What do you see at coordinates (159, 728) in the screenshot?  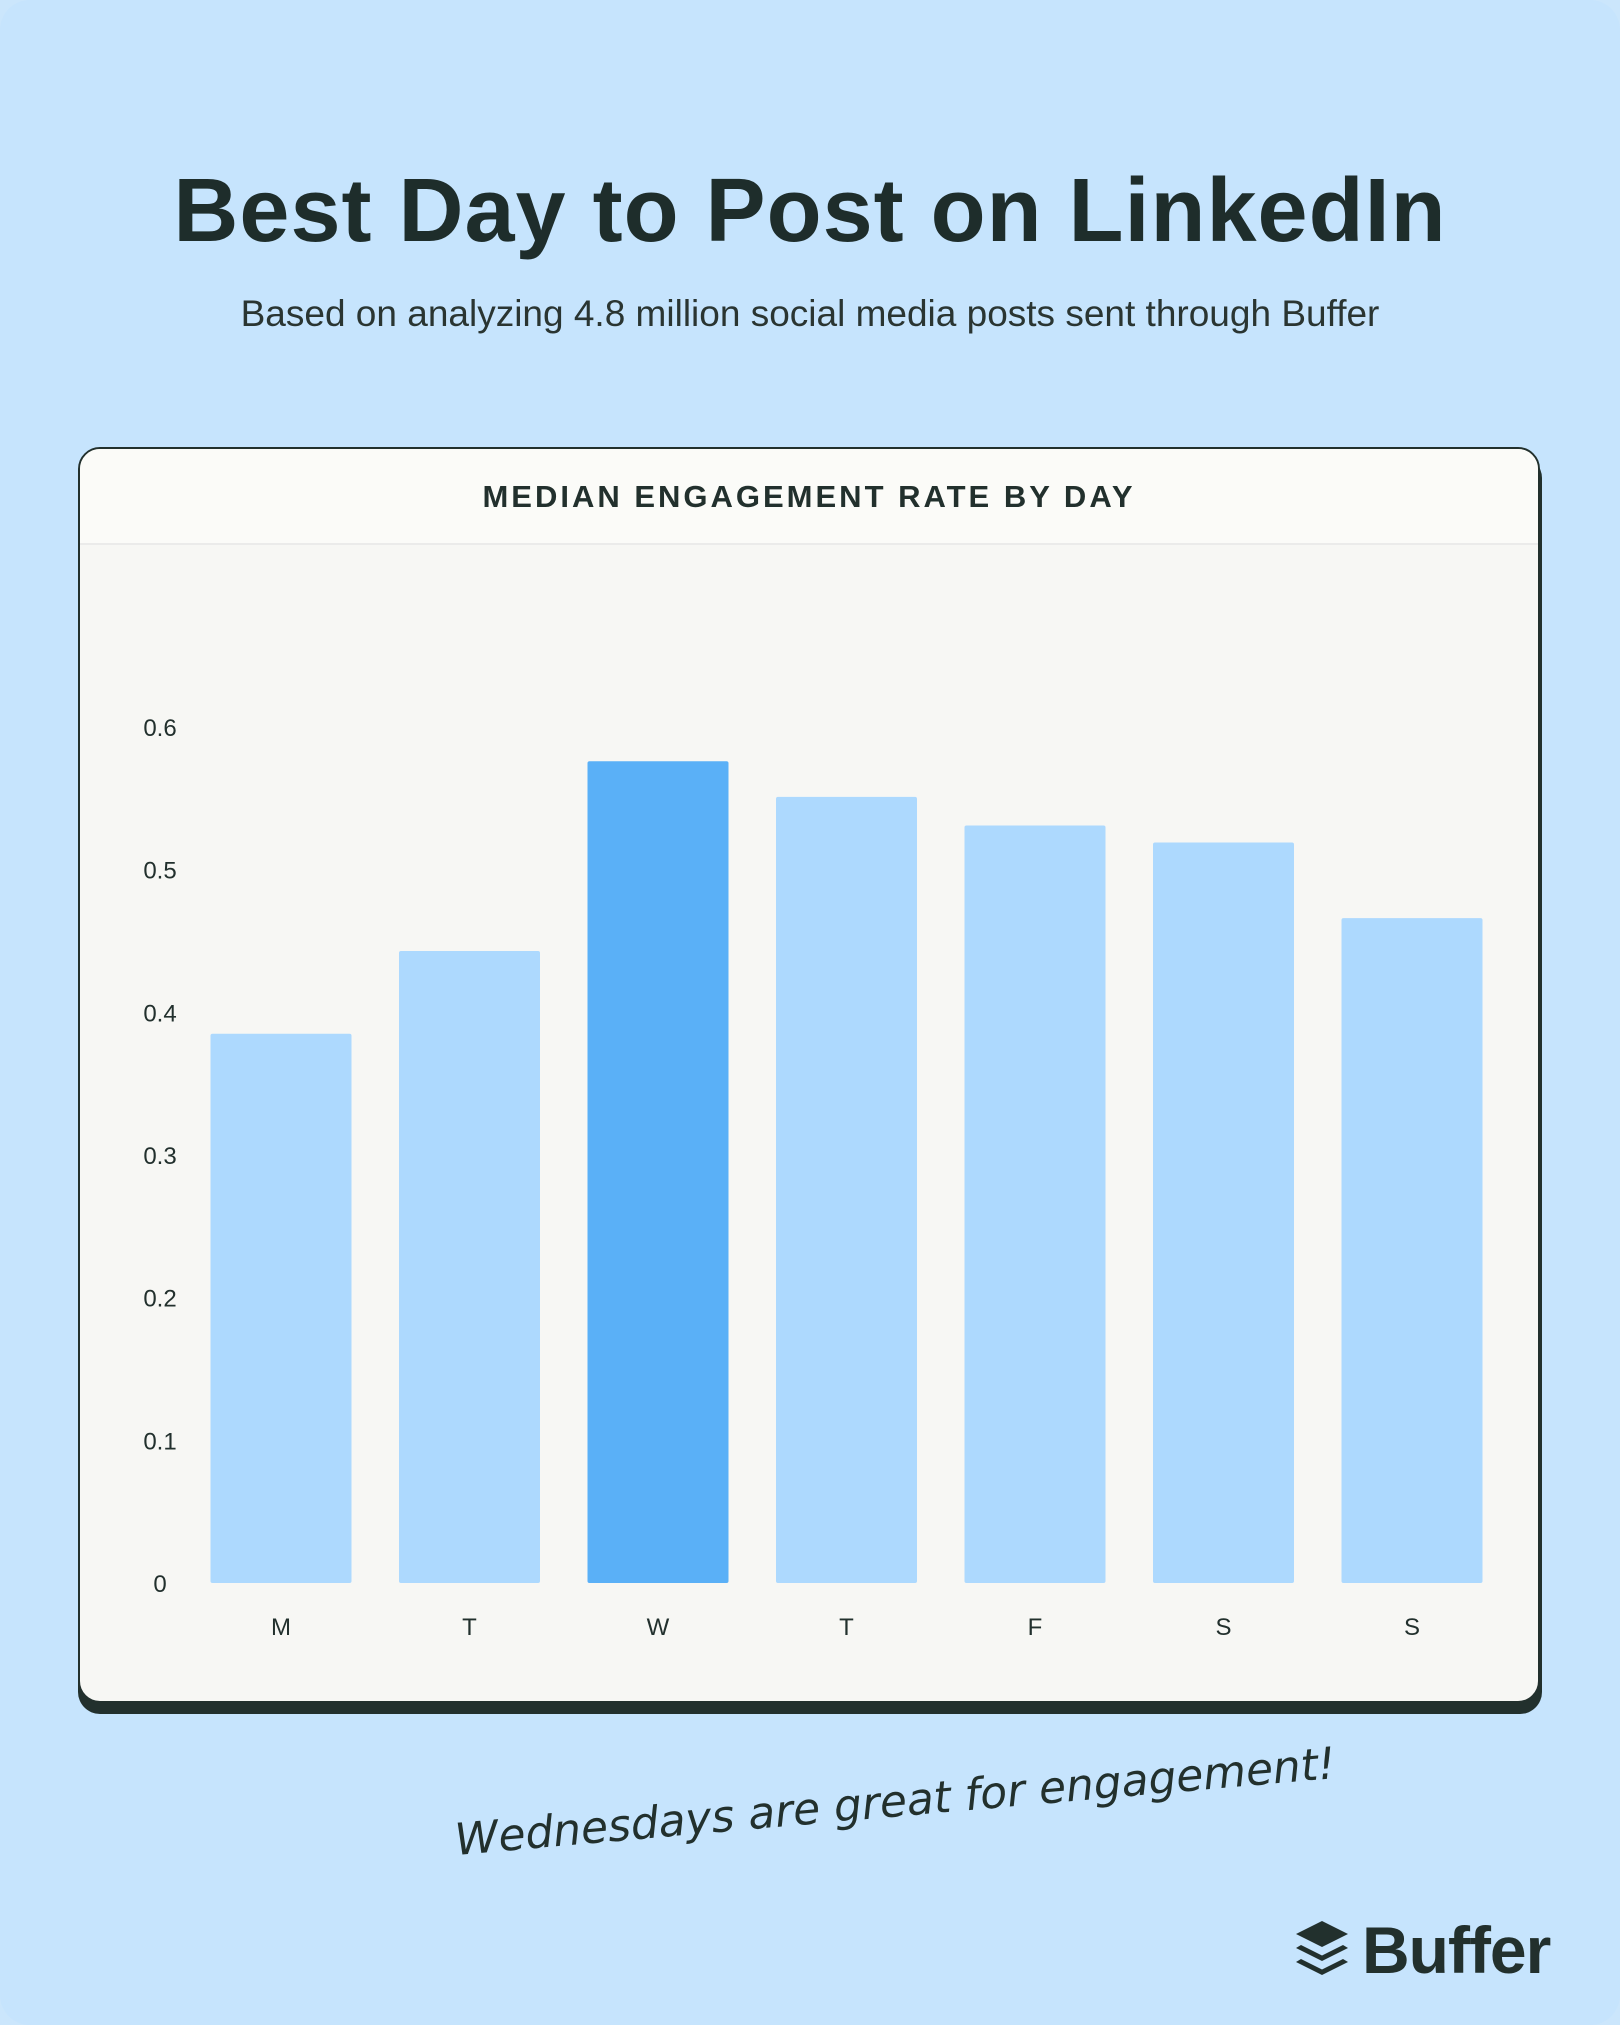 I see `y-tick-label: 0.6` at bounding box center [159, 728].